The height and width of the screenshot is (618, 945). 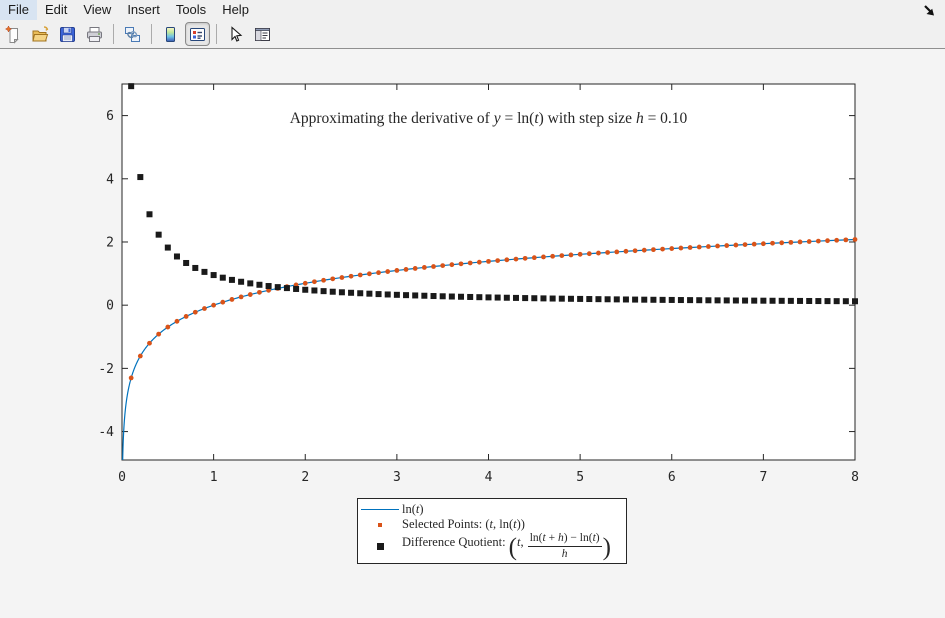 I want to click on legend-entry-ln: ln(t), so click(x=492, y=509).